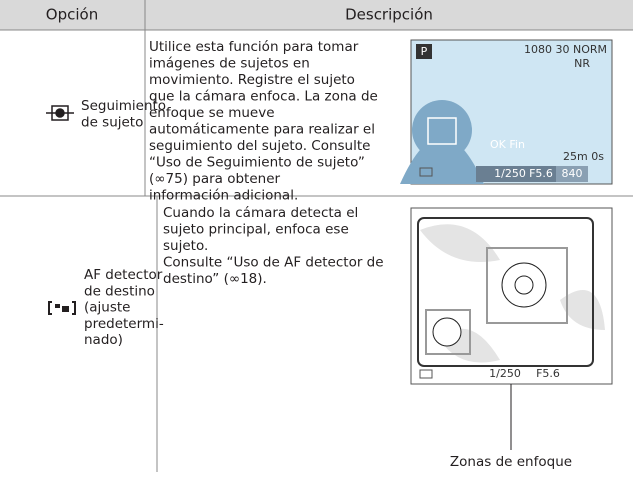 The height and width of the screenshot is (477, 633). What do you see at coordinates (107, 308) in the screenshot?
I see `option-text: (ajuste` at bounding box center [107, 308].